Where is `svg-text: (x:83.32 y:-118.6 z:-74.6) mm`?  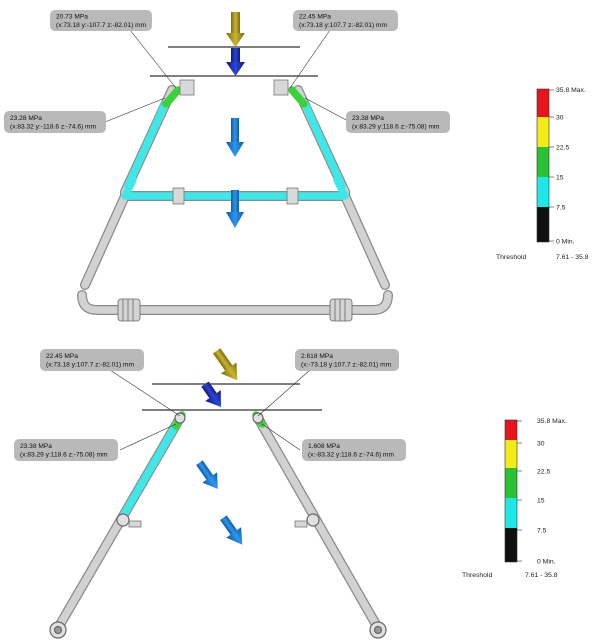
svg-text: (x:83.32 y:-118.6 z:-74.6) mm is located at coordinates (53, 127).